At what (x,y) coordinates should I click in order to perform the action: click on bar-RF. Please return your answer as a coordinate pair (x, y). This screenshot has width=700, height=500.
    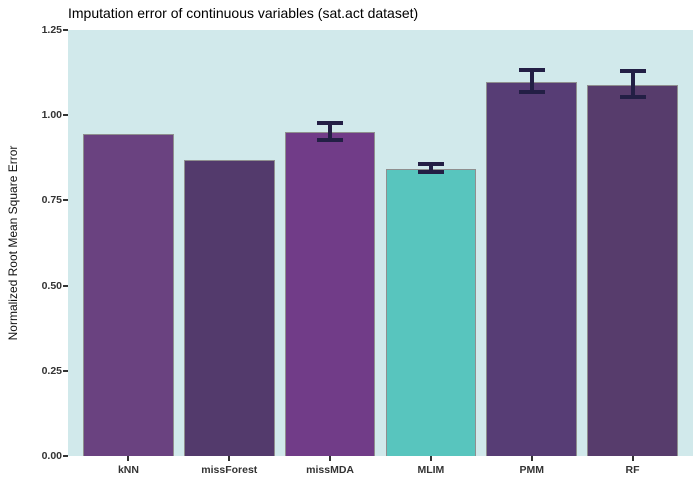
    Looking at the image, I should click on (632, 270).